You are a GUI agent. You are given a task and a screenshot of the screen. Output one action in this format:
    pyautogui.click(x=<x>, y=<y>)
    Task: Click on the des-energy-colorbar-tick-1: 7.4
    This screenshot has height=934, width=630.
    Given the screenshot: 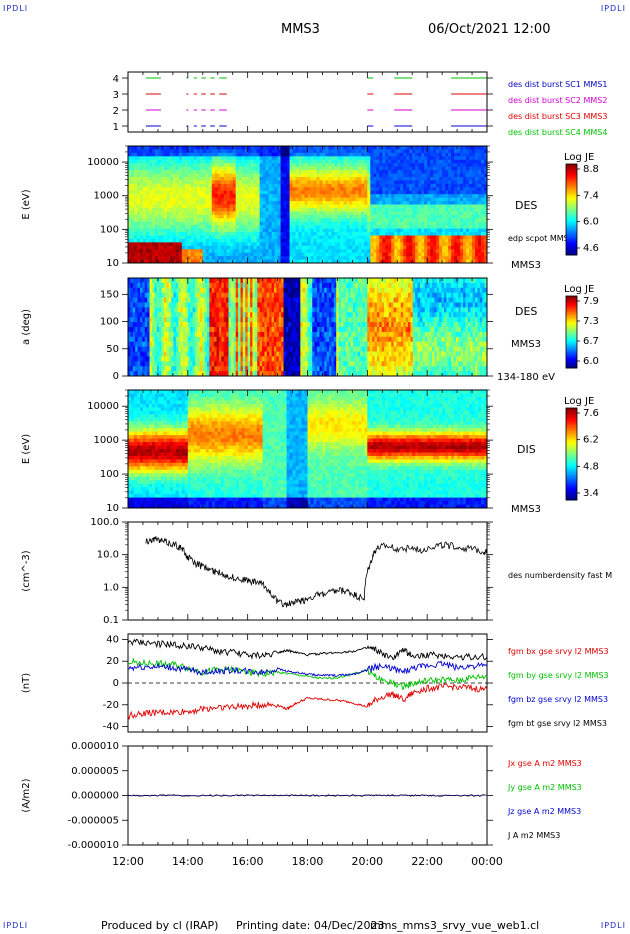 What is the action you would take?
    pyautogui.click(x=591, y=195)
    